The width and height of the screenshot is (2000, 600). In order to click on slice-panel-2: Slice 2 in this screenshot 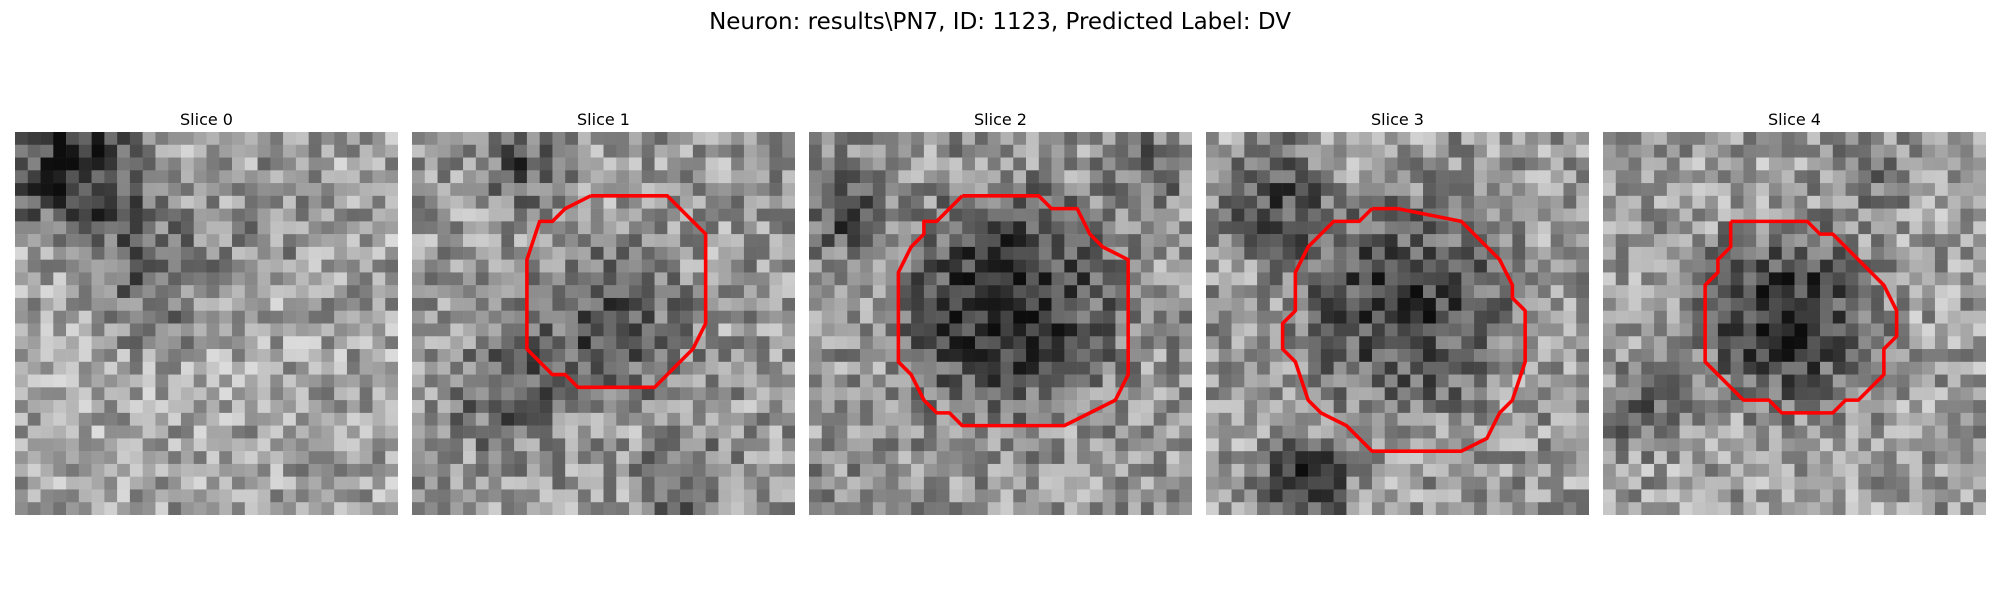, I will do `click(1000, 311)`.